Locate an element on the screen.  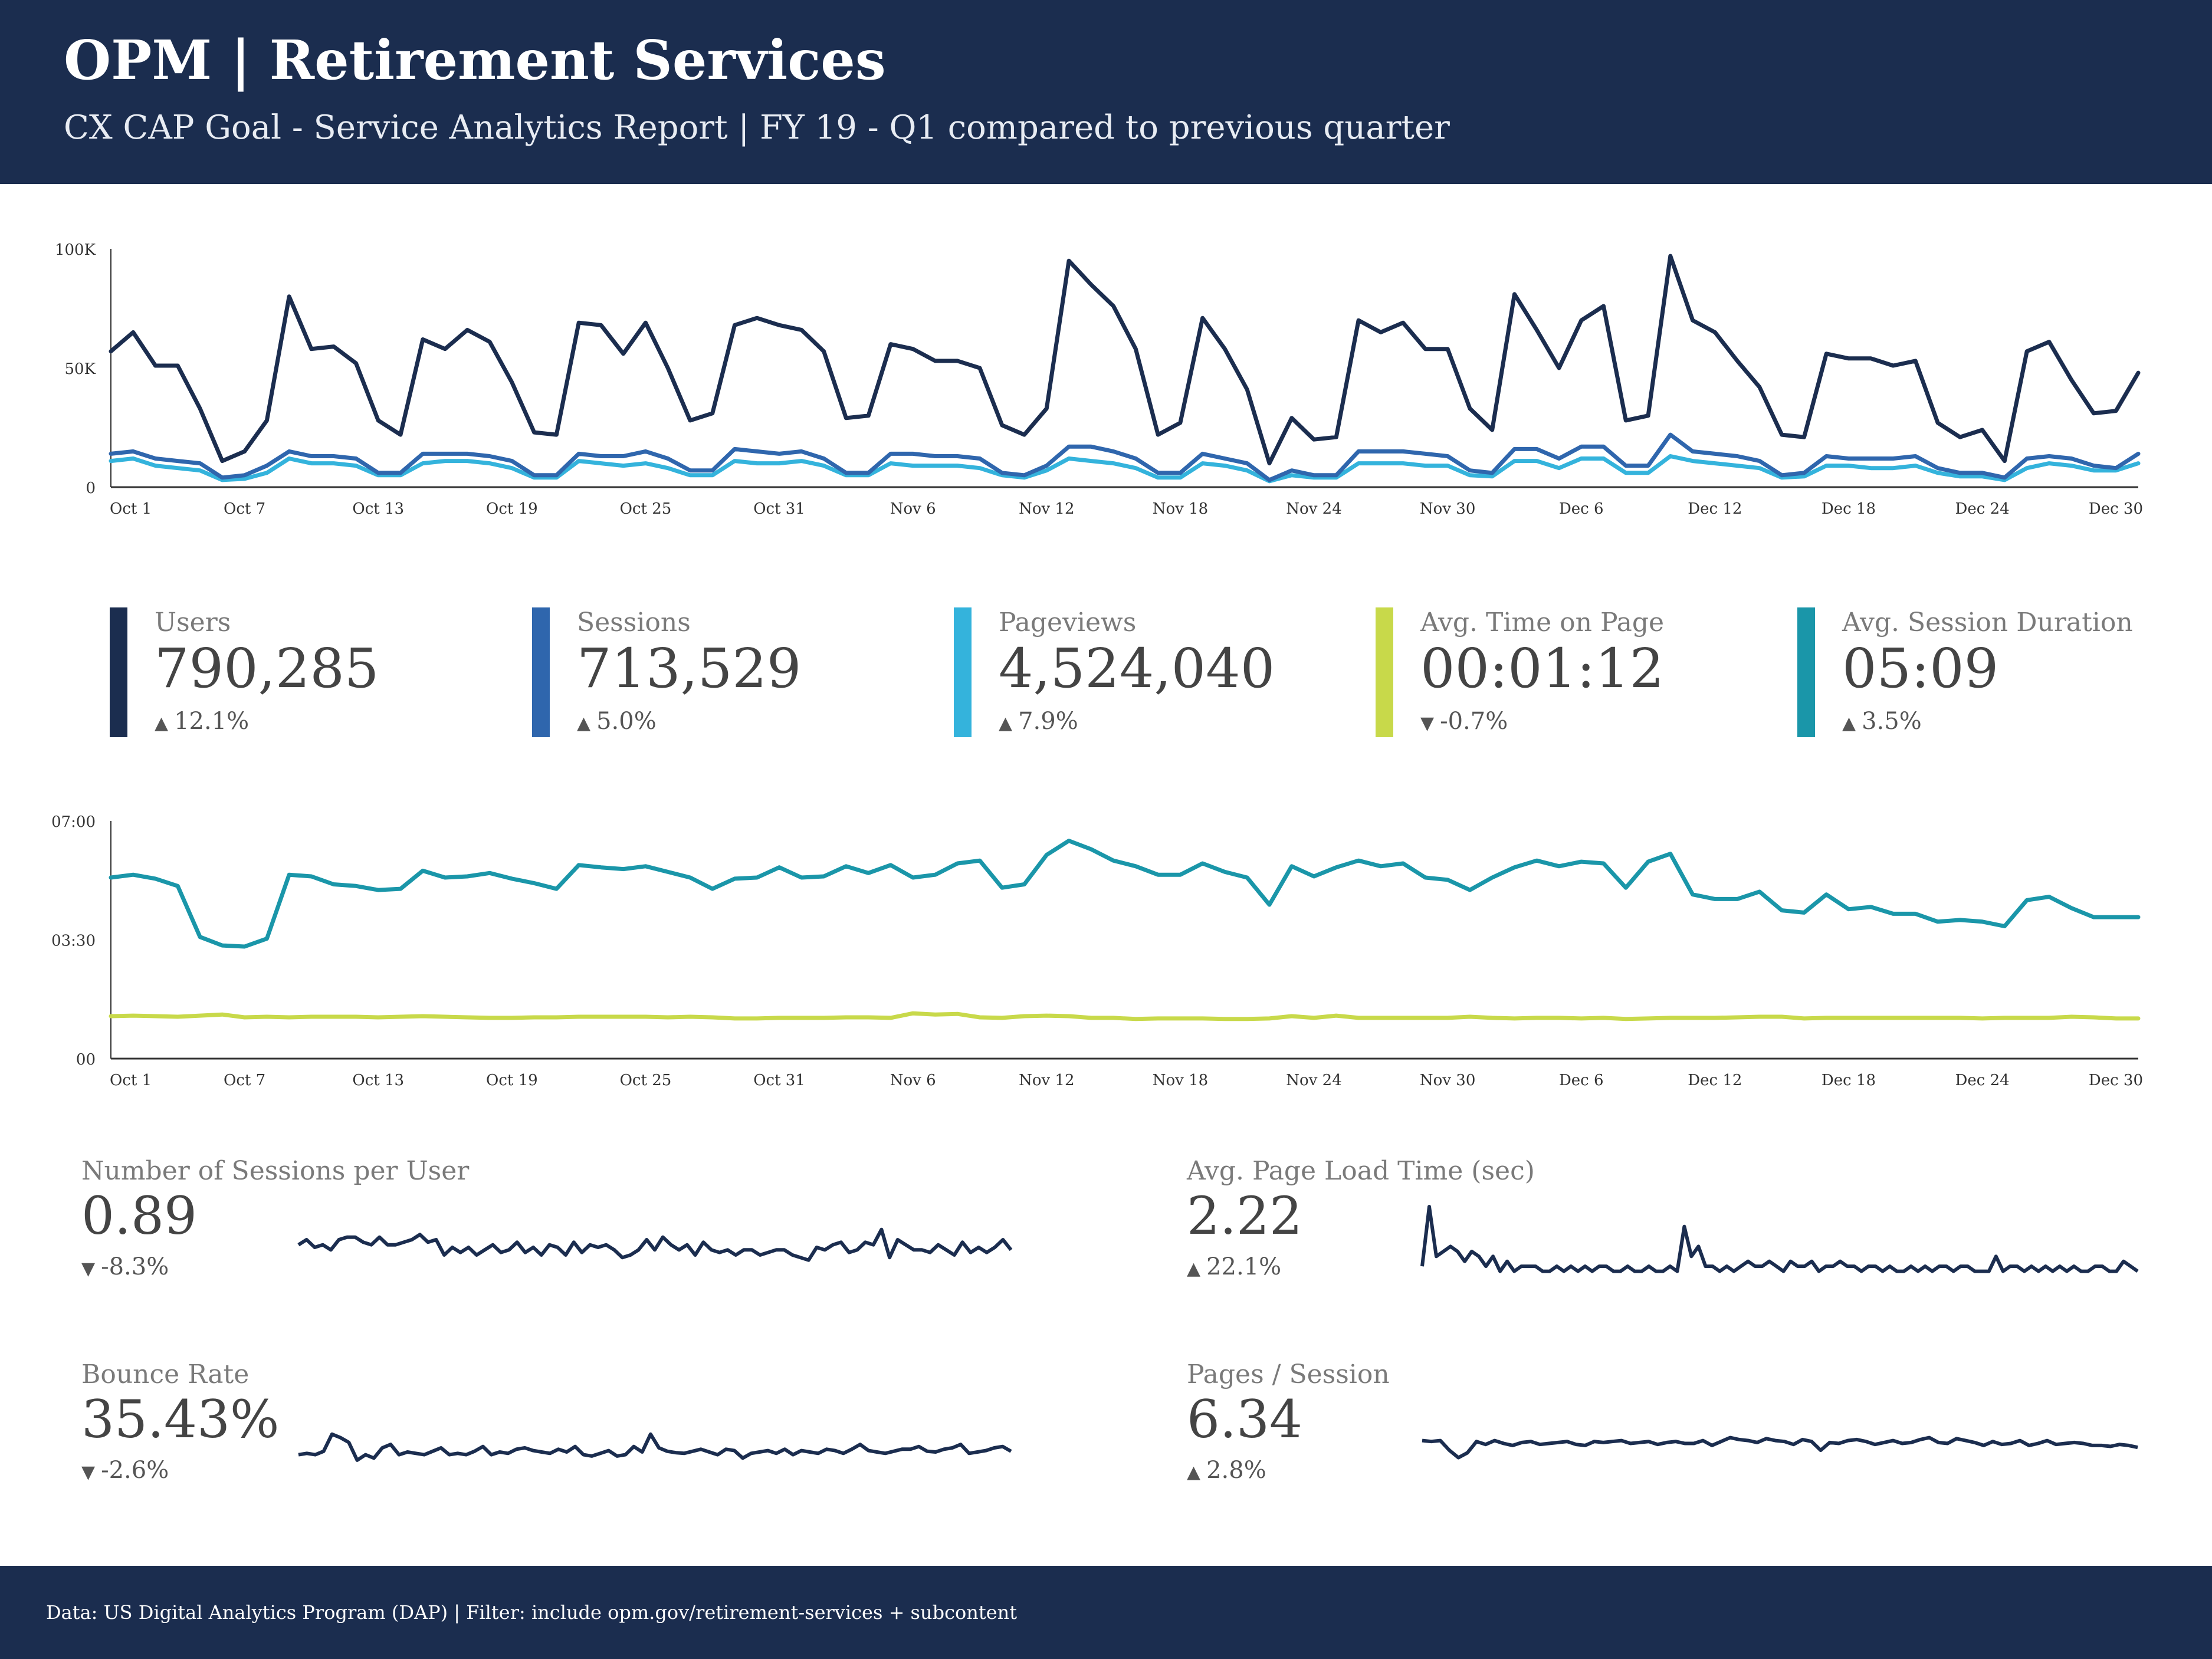
traffic-series-pageviews is located at coordinates (1125, 469).